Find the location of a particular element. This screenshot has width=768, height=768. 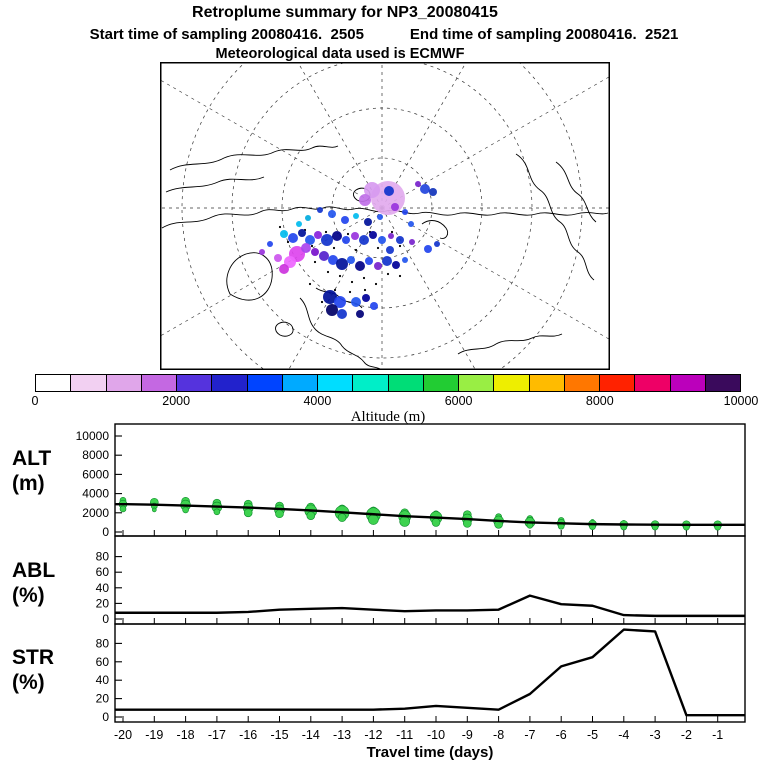

alt-series-line is located at coordinates (430, 514).